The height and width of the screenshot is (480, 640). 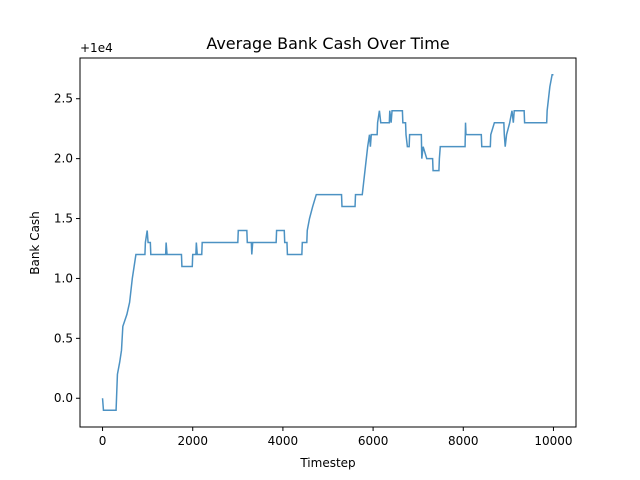 I want to click on y-tick-label: 0.5, so click(x=63, y=338).